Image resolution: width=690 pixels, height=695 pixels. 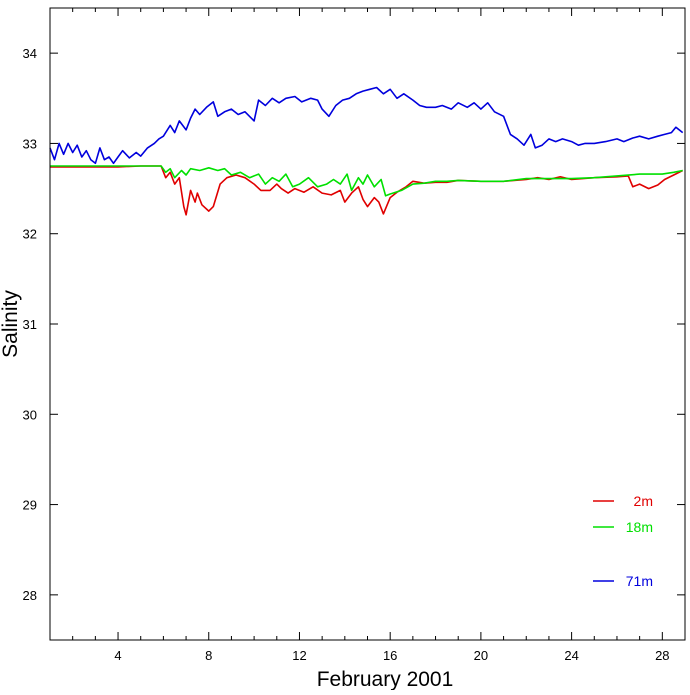 I want to click on legend-label-2m: 2m, so click(x=643, y=501).